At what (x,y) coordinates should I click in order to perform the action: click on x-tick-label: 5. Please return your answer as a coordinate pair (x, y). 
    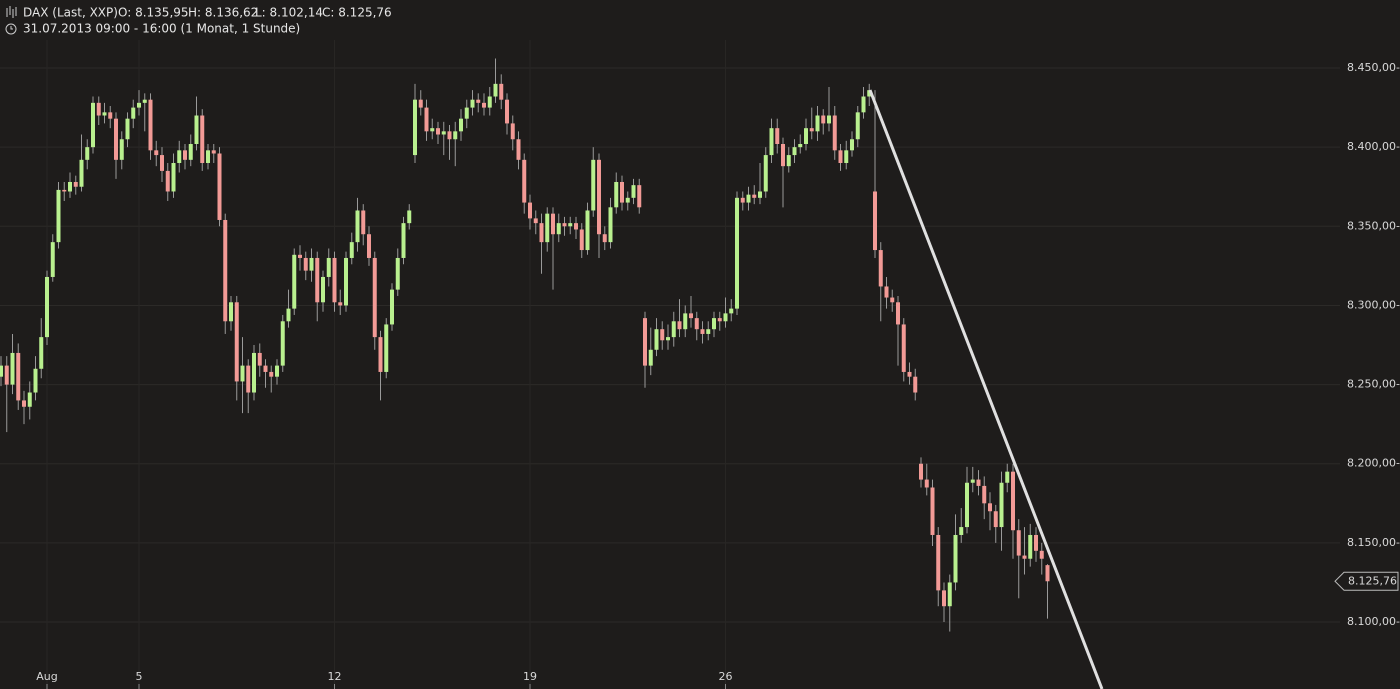
    Looking at the image, I should click on (139, 676).